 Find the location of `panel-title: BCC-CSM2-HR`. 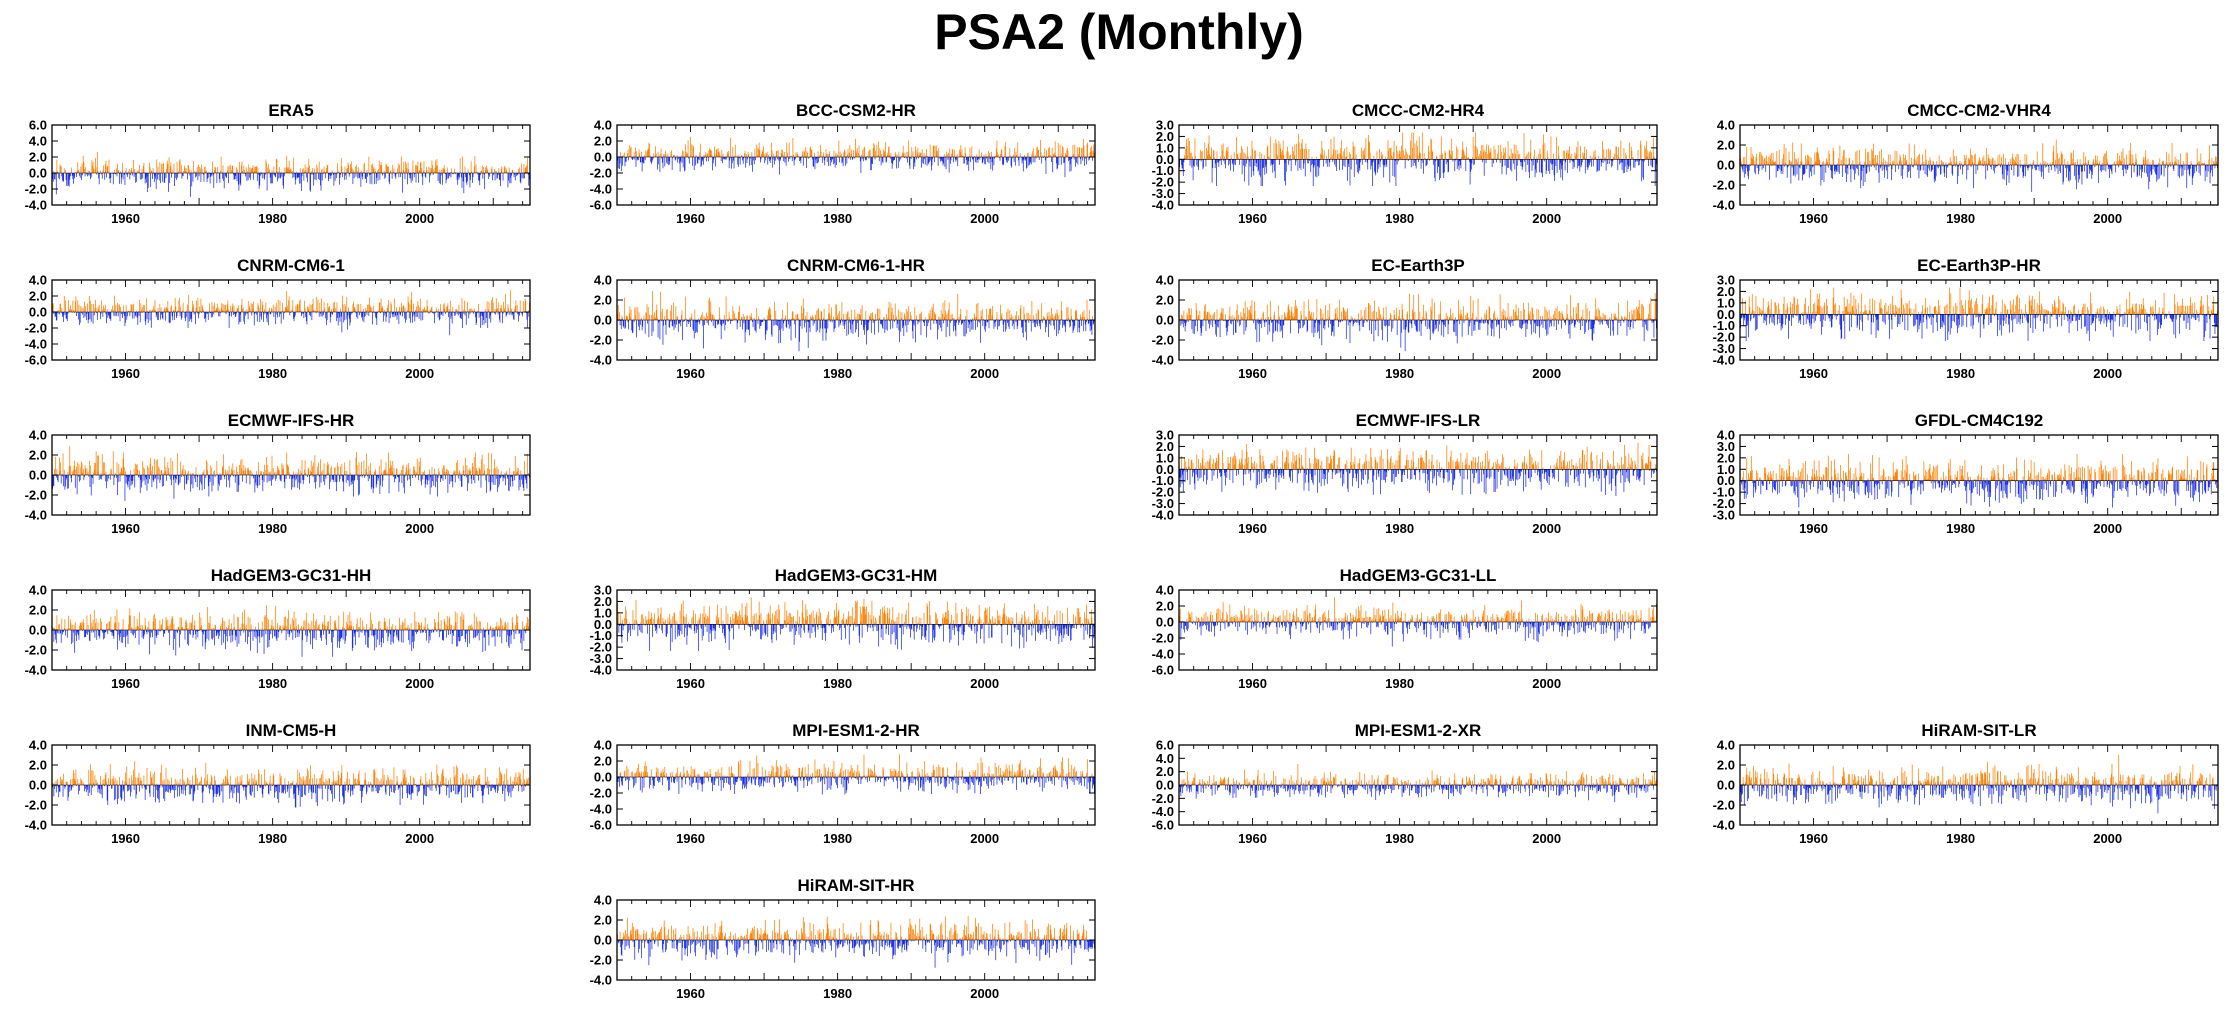

panel-title: BCC-CSM2-HR is located at coordinates (856, 110).